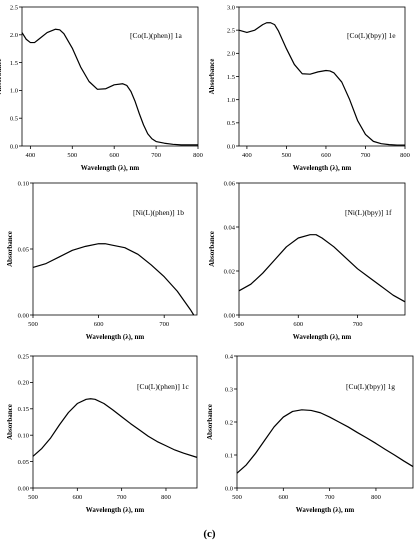  I want to click on y-tick-label: 0.2, so click(229, 422).